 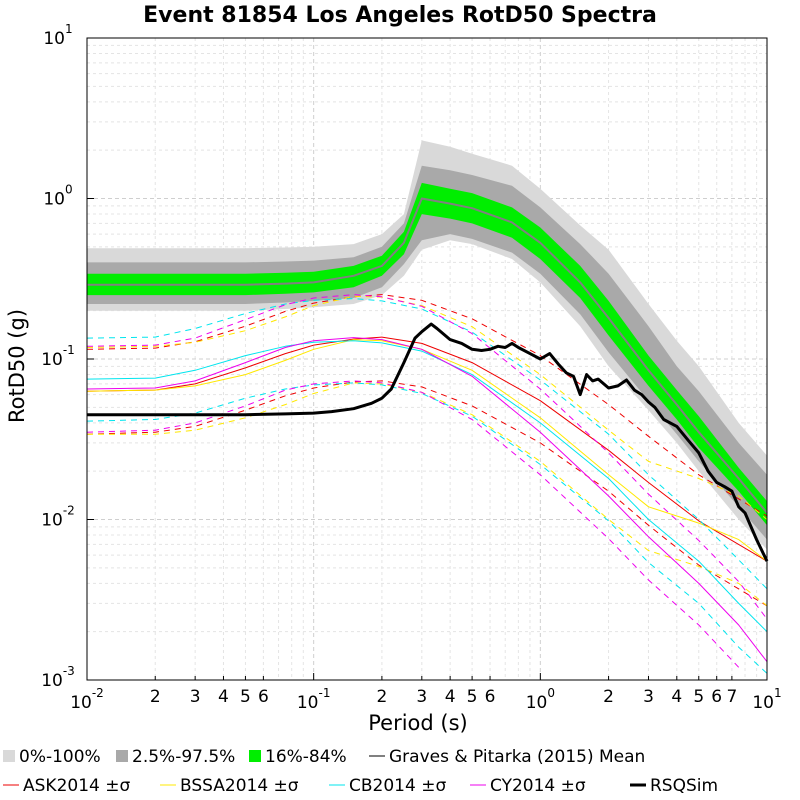 I want to click on legend-item: RSQSim, so click(x=674, y=786).